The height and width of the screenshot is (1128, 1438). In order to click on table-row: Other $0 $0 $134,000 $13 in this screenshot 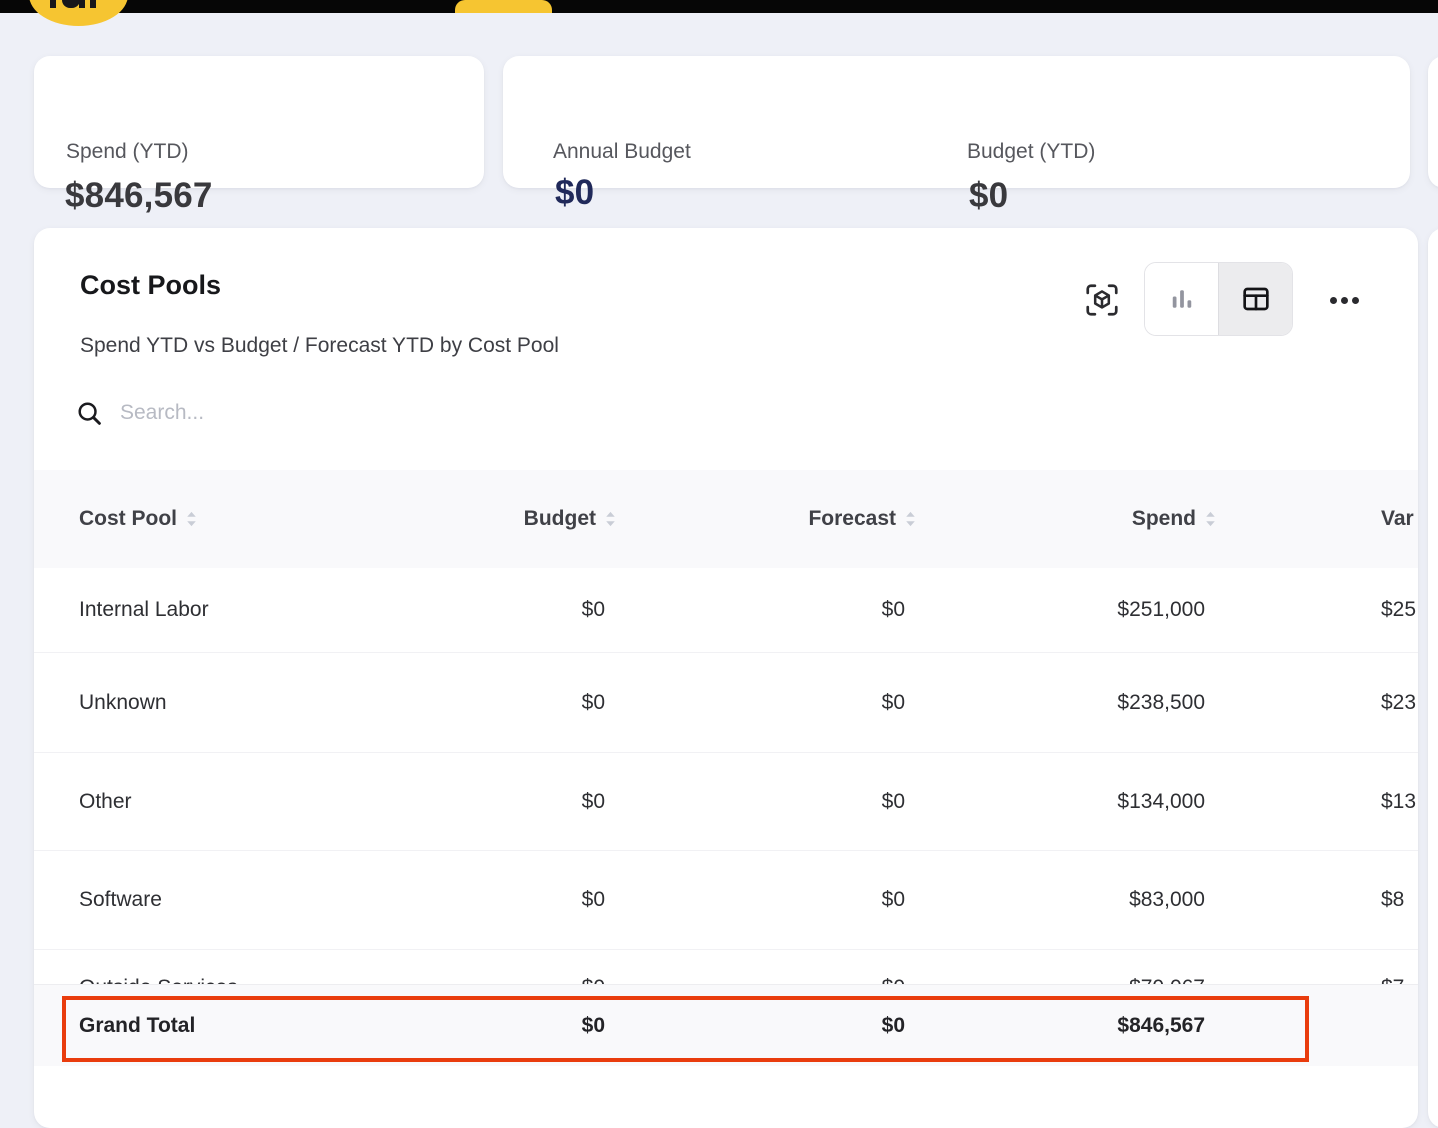, I will do `click(726, 801)`.